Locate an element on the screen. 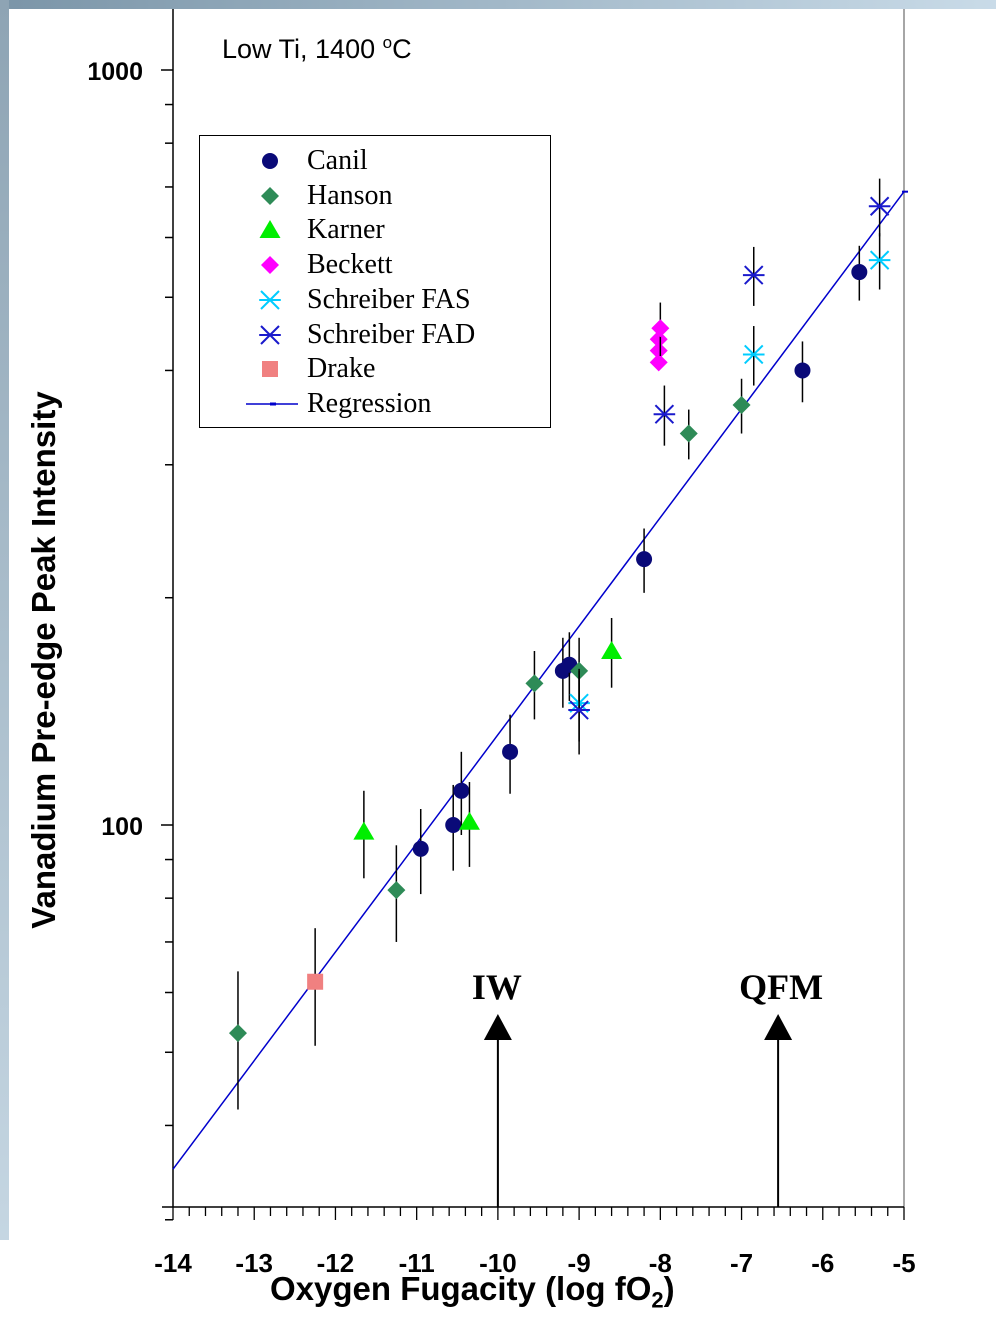 This screenshot has width=996, height=1331. legend-marker-karner is located at coordinates (270, 229).